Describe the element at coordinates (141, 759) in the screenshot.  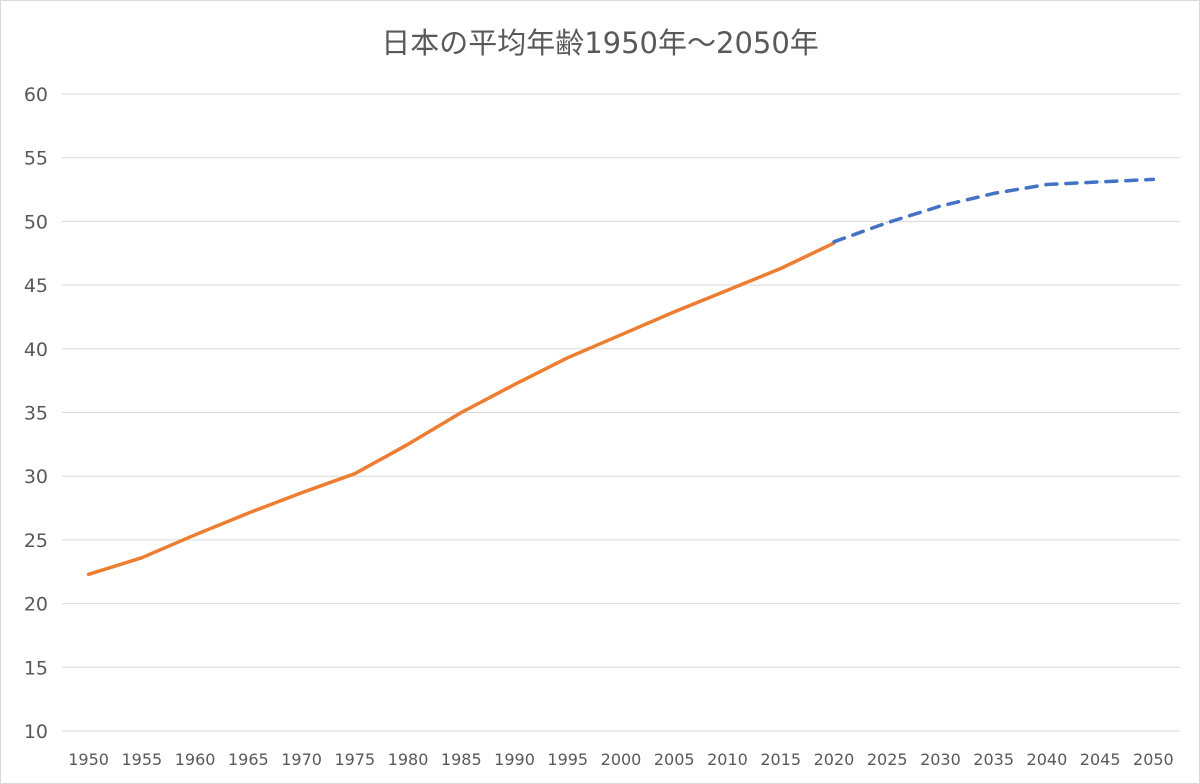
I see `x-tick-label: 1955` at that location.